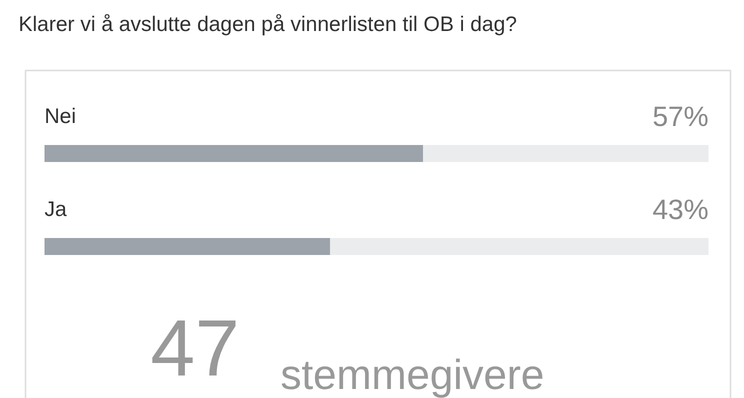 This screenshot has width=744, height=398. Describe the element at coordinates (60, 116) in the screenshot. I see `y-tick-label: Nei` at that location.